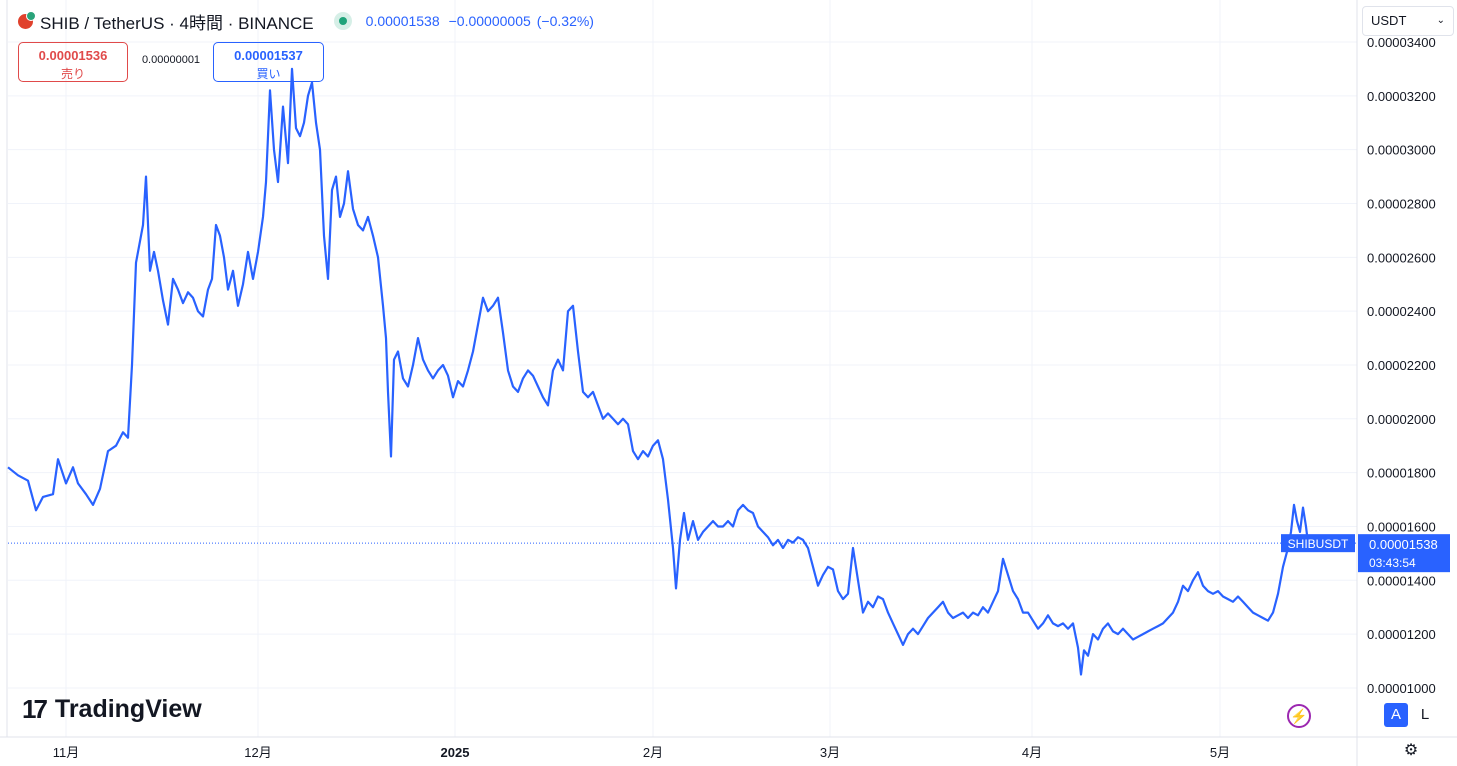 This screenshot has width=1457, height=766. Describe the element at coordinates (1440, 20) in the screenshot. I see `chevron-down-icon: ⌄` at that location.